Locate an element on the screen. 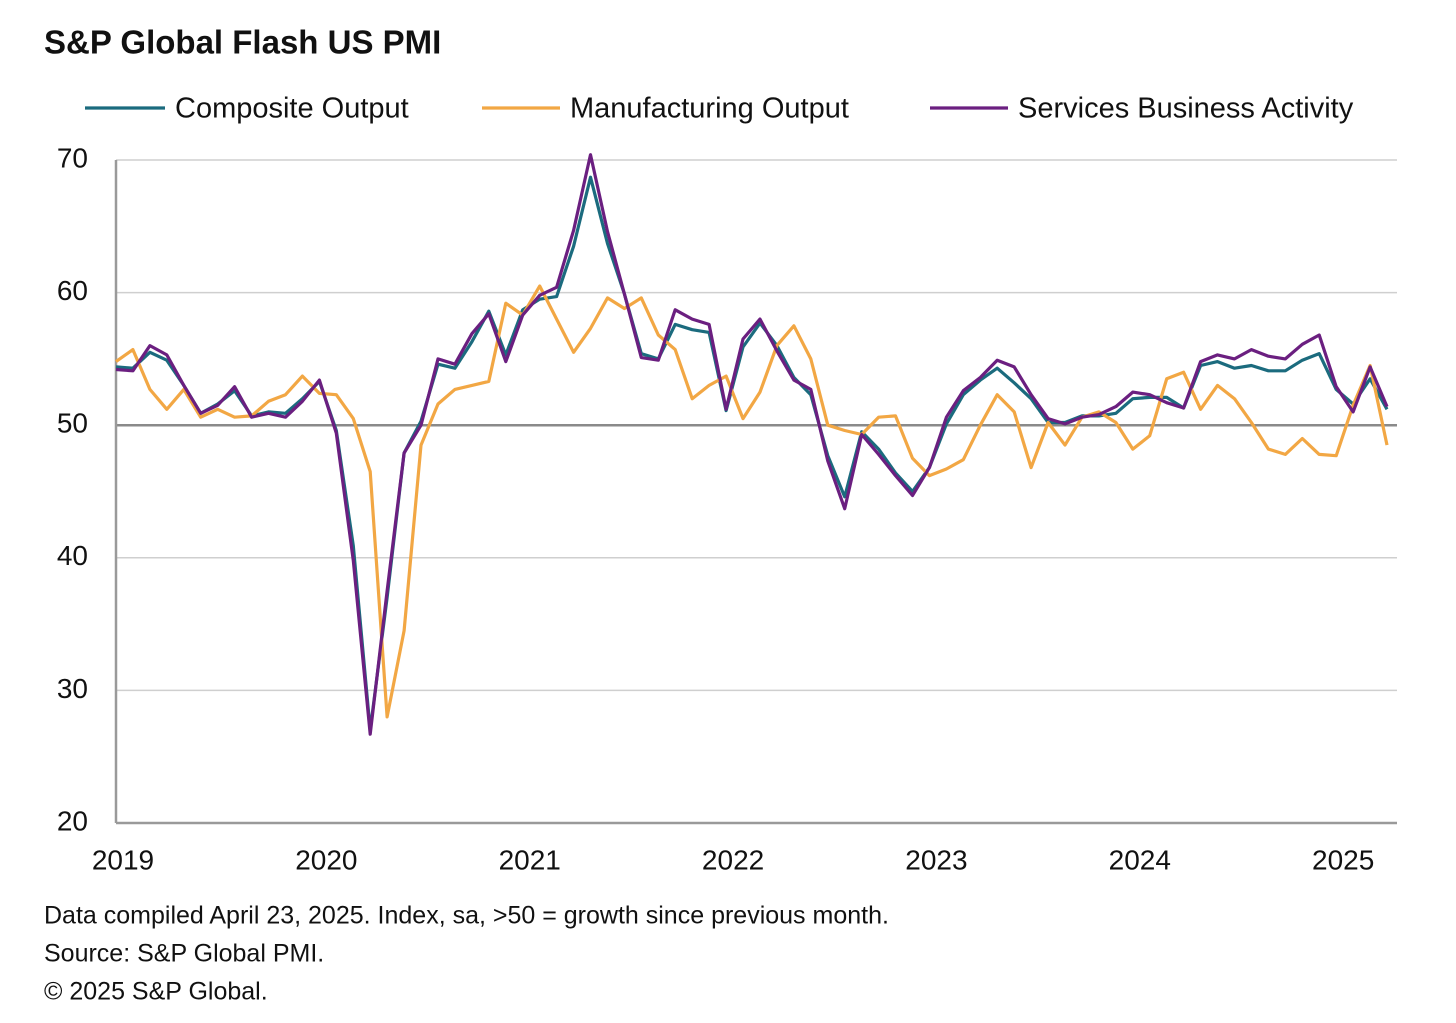  x-tick-label: 2023 is located at coordinates (936, 859).